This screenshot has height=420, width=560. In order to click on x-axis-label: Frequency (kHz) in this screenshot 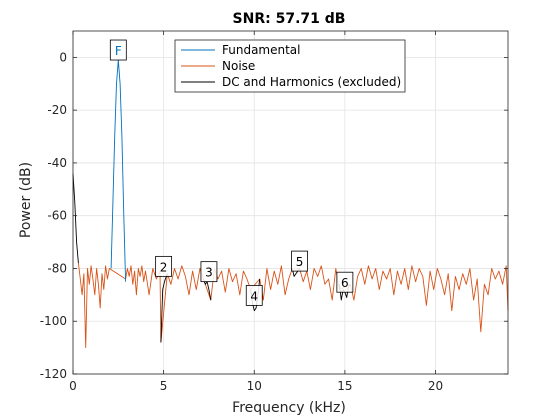, I will do `click(289, 408)`.